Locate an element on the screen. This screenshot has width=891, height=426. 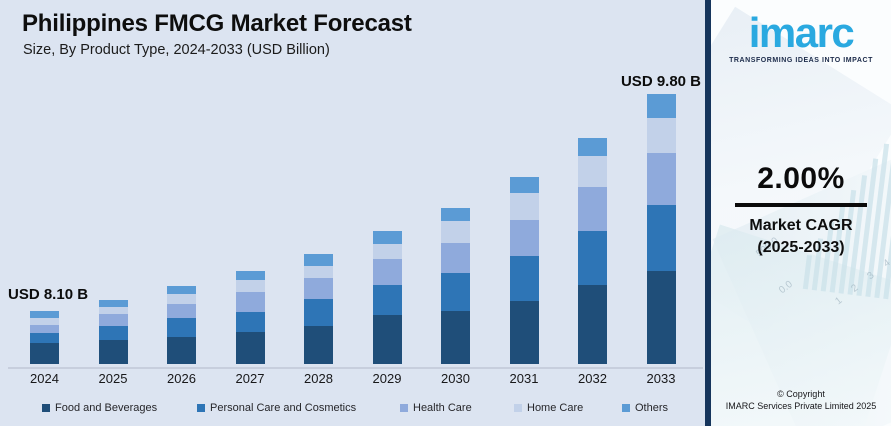
legend-item-health-care: Health Care is located at coordinates (436, 408).